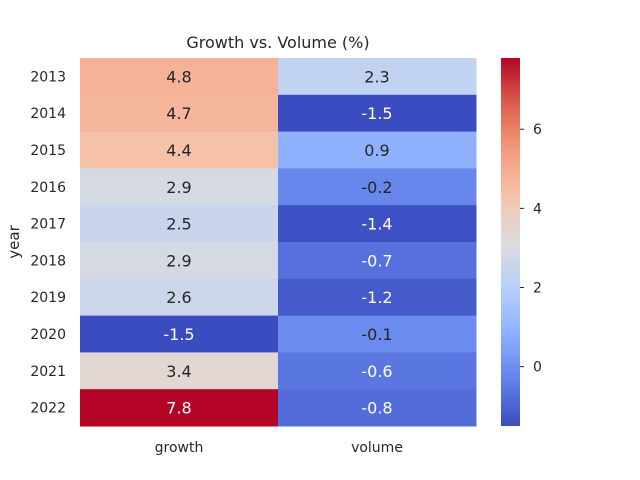 Image resolution: width=640 pixels, height=480 pixels. Describe the element at coordinates (277, 42) in the screenshot. I see `chart-title: Growth vs. Volume (%)` at that location.